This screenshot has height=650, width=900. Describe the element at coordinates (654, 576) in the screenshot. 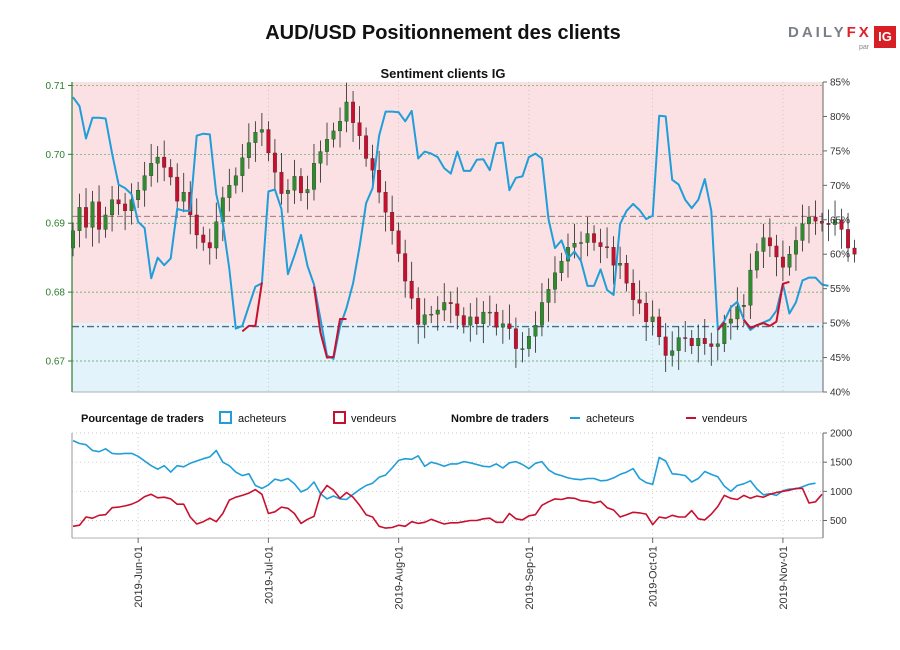

I see `date-tick-label: 2019-Oct-01` at that location.